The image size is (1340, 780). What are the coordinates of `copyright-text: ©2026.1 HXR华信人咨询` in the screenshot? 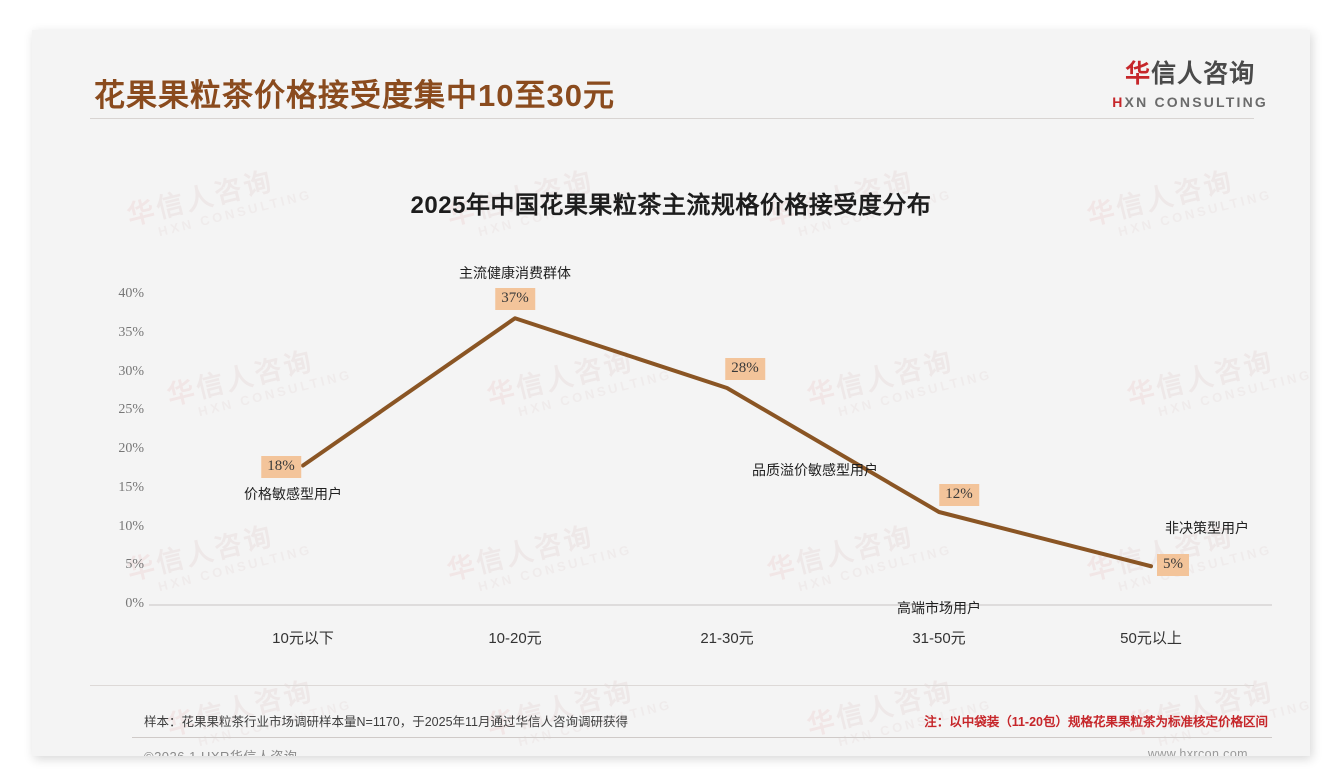 It's located at (220, 751).